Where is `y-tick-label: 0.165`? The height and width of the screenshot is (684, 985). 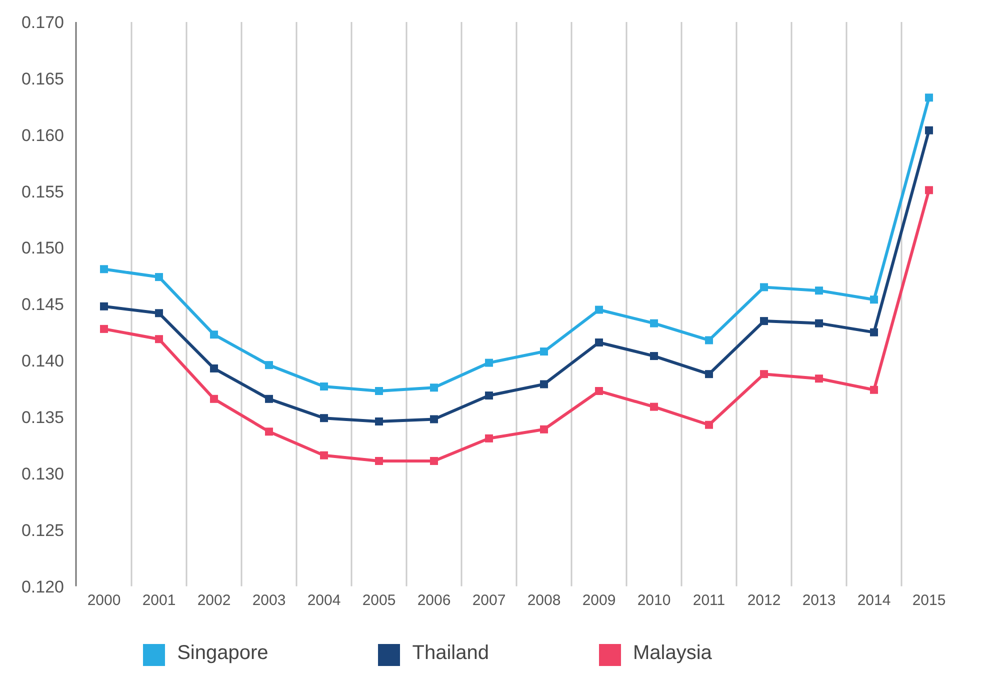
y-tick-label: 0.165 is located at coordinates (42, 78).